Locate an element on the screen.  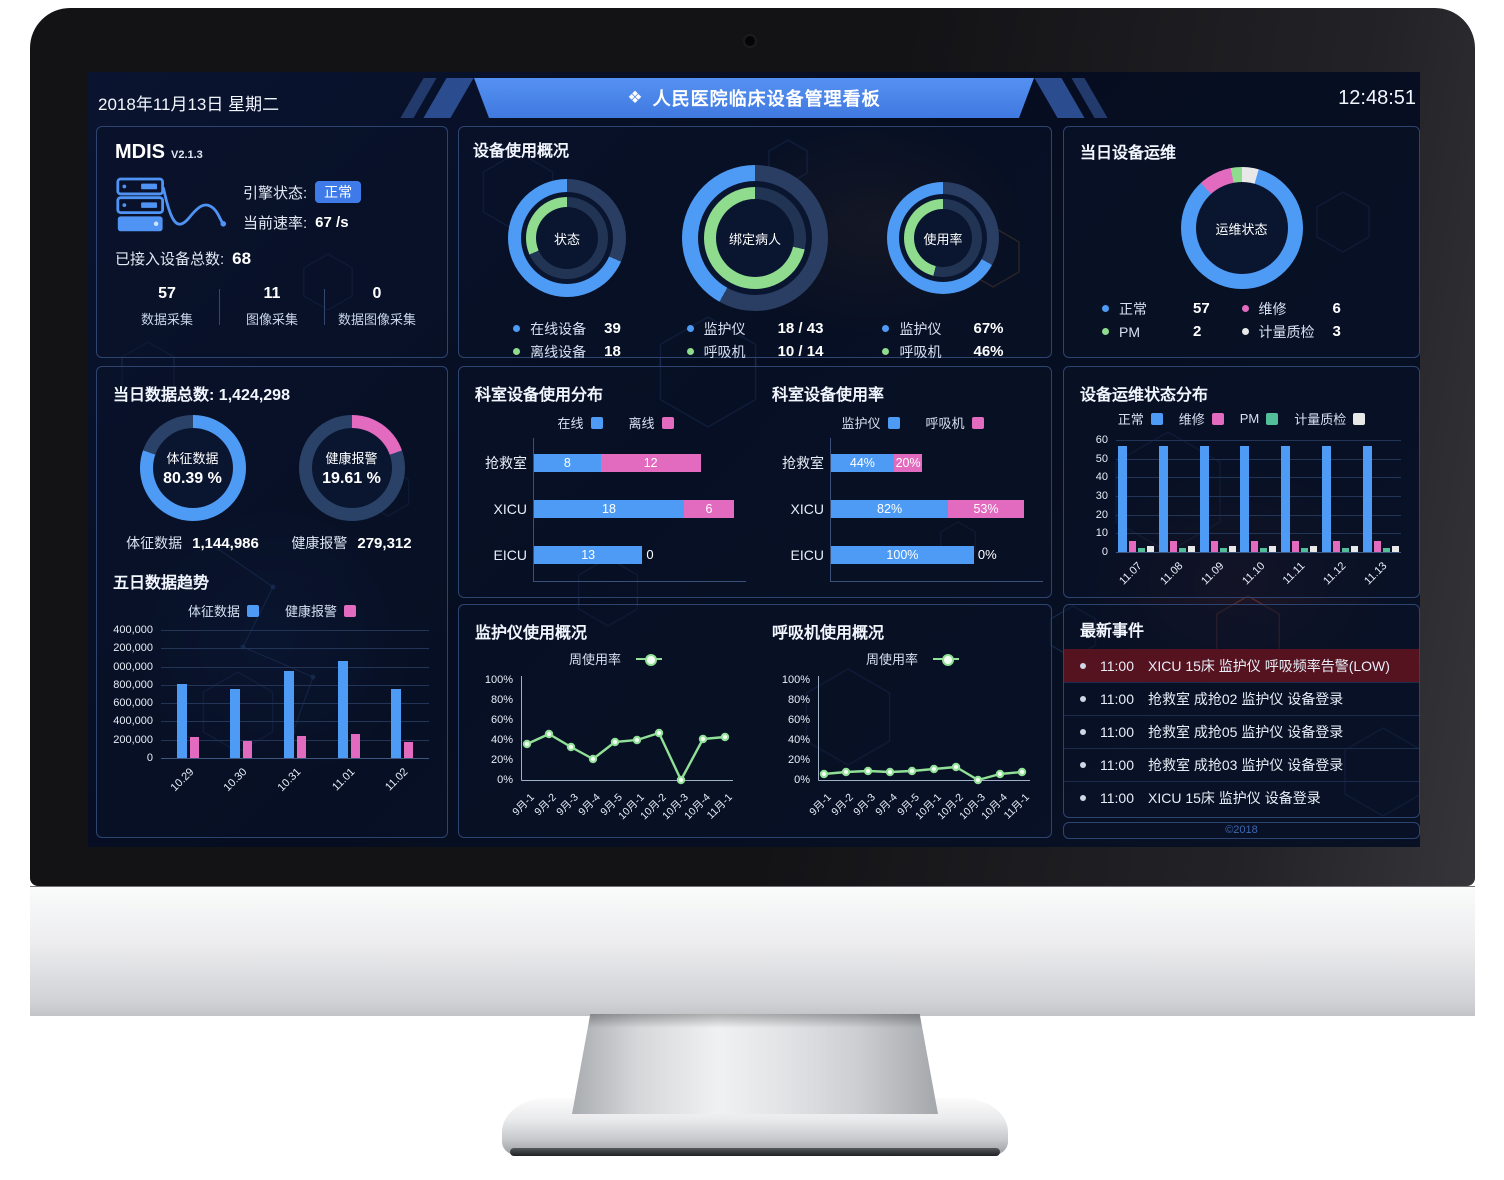
header-date: 2018年11月13日 星期二 is located at coordinates (189, 104).